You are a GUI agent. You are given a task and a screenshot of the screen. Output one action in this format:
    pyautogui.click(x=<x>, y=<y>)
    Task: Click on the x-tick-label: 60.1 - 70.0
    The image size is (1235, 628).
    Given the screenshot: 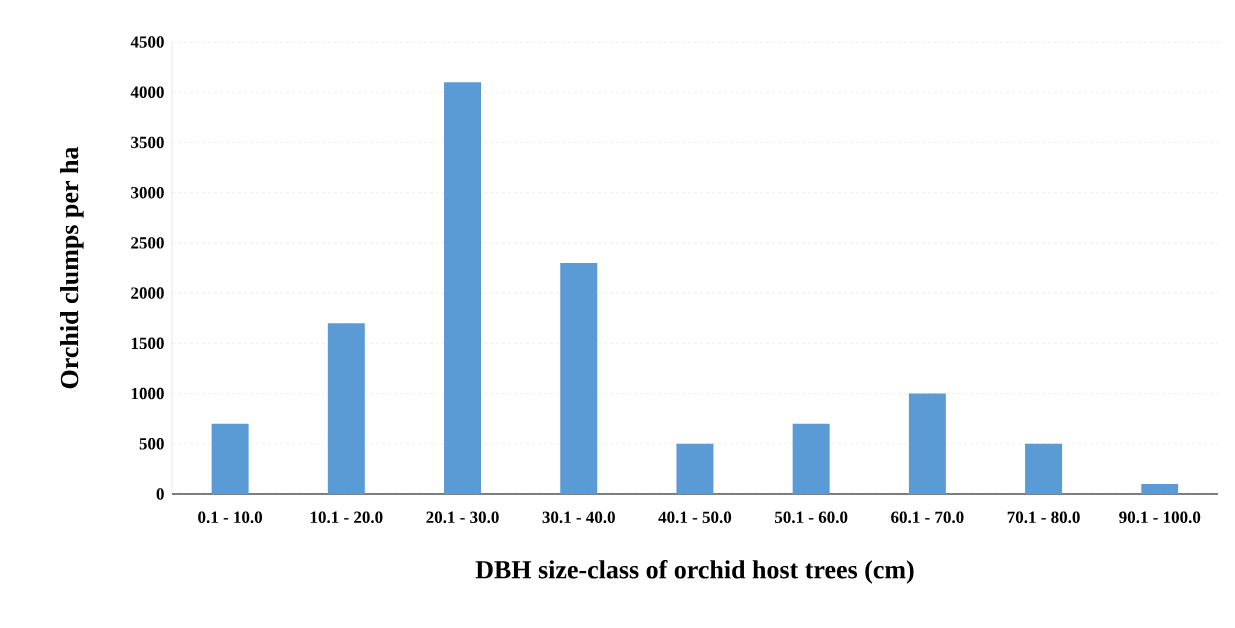 What is the action you would take?
    pyautogui.click(x=927, y=517)
    